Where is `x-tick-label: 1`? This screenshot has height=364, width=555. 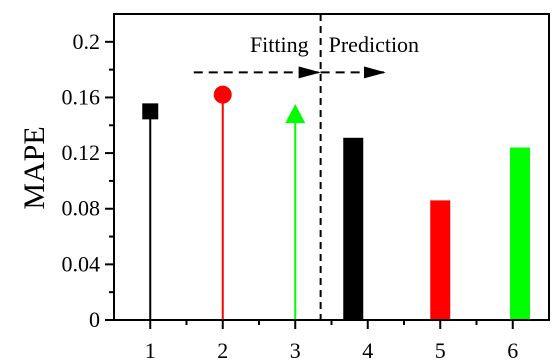 x-tick-label: 1 is located at coordinates (150, 350).